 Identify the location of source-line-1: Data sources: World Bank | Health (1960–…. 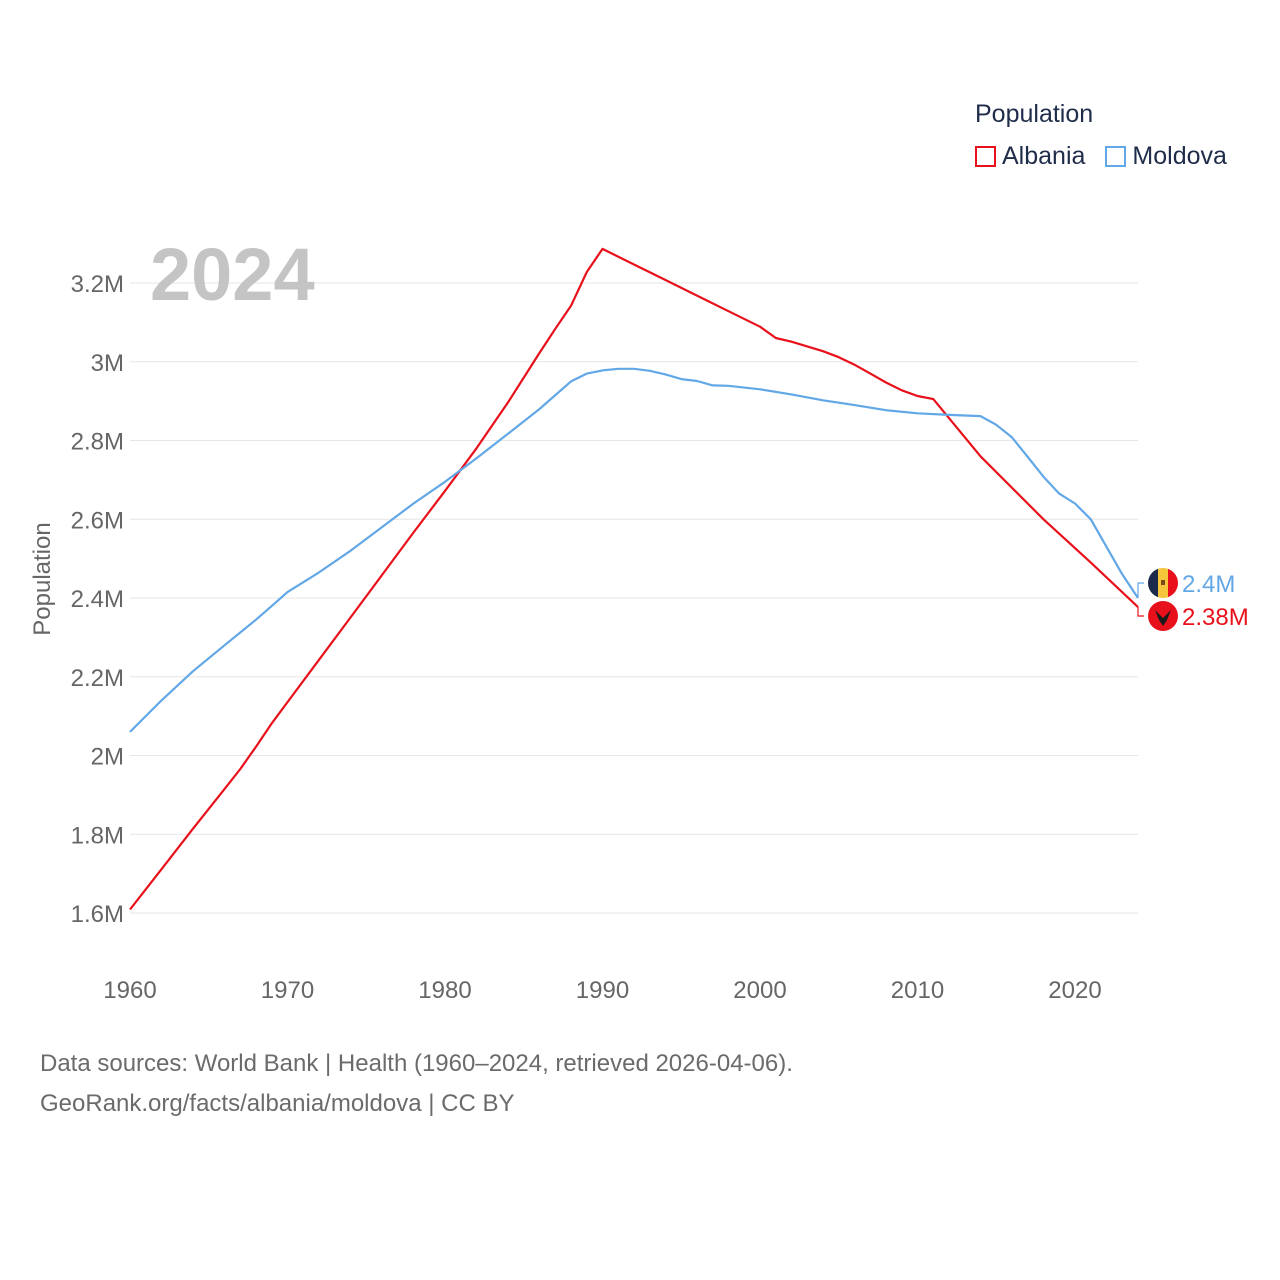
(416, 1063).